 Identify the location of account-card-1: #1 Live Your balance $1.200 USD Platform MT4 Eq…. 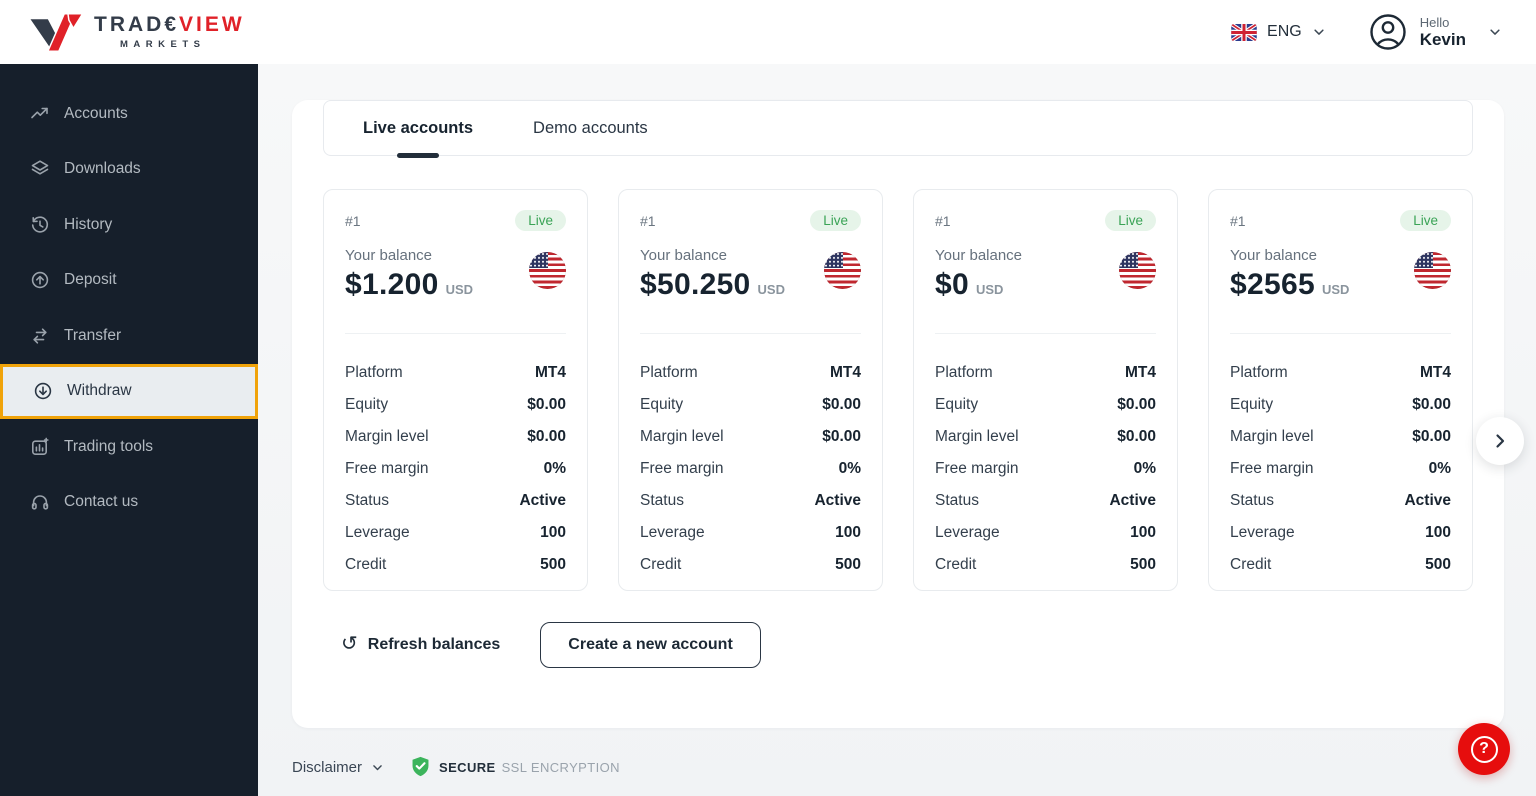
(455, 390).